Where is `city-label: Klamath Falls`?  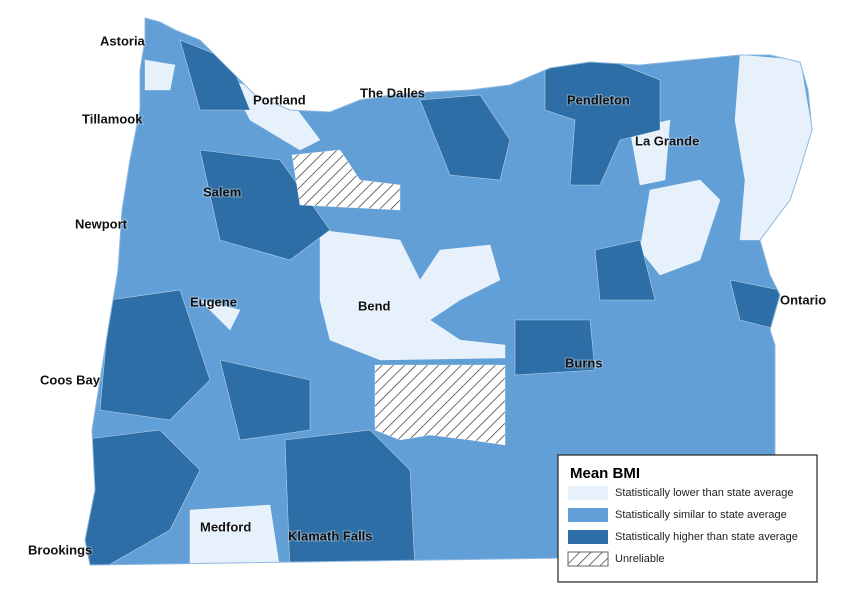 city-label: Klamath Falls is located at coordinates (330, 535).